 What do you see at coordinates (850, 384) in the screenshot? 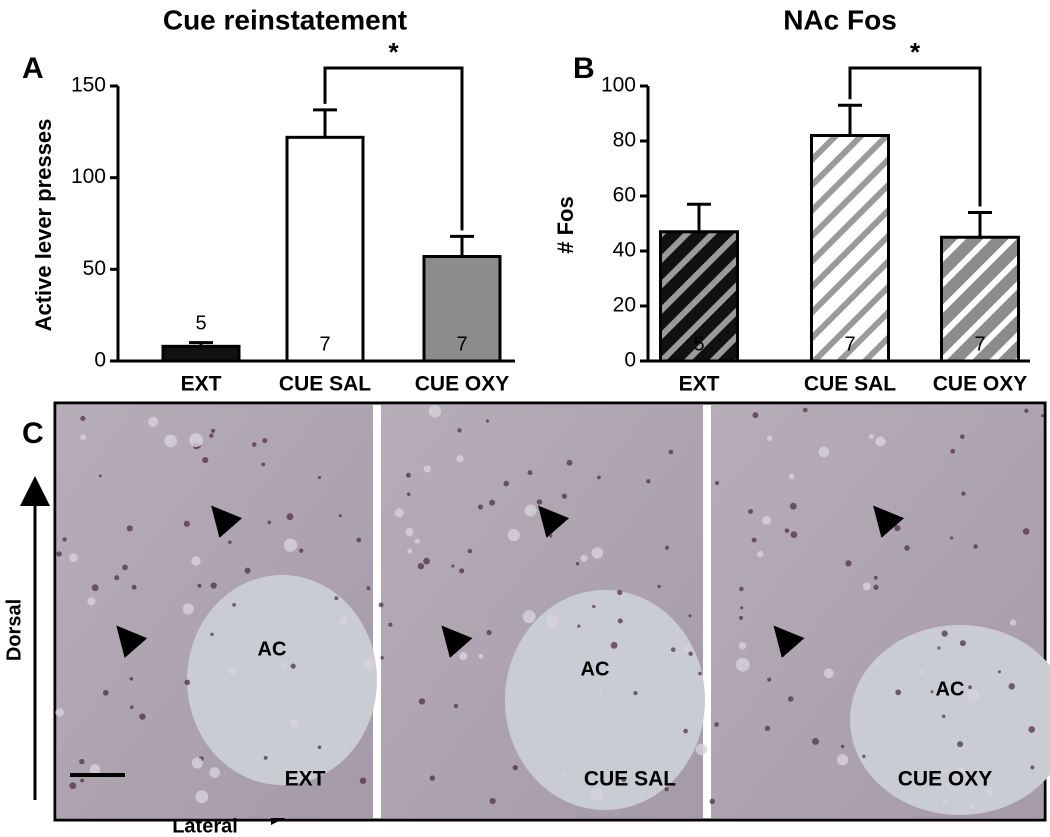
I see `x-tick-label: CUE SAL` at bounding box center [850, 384].